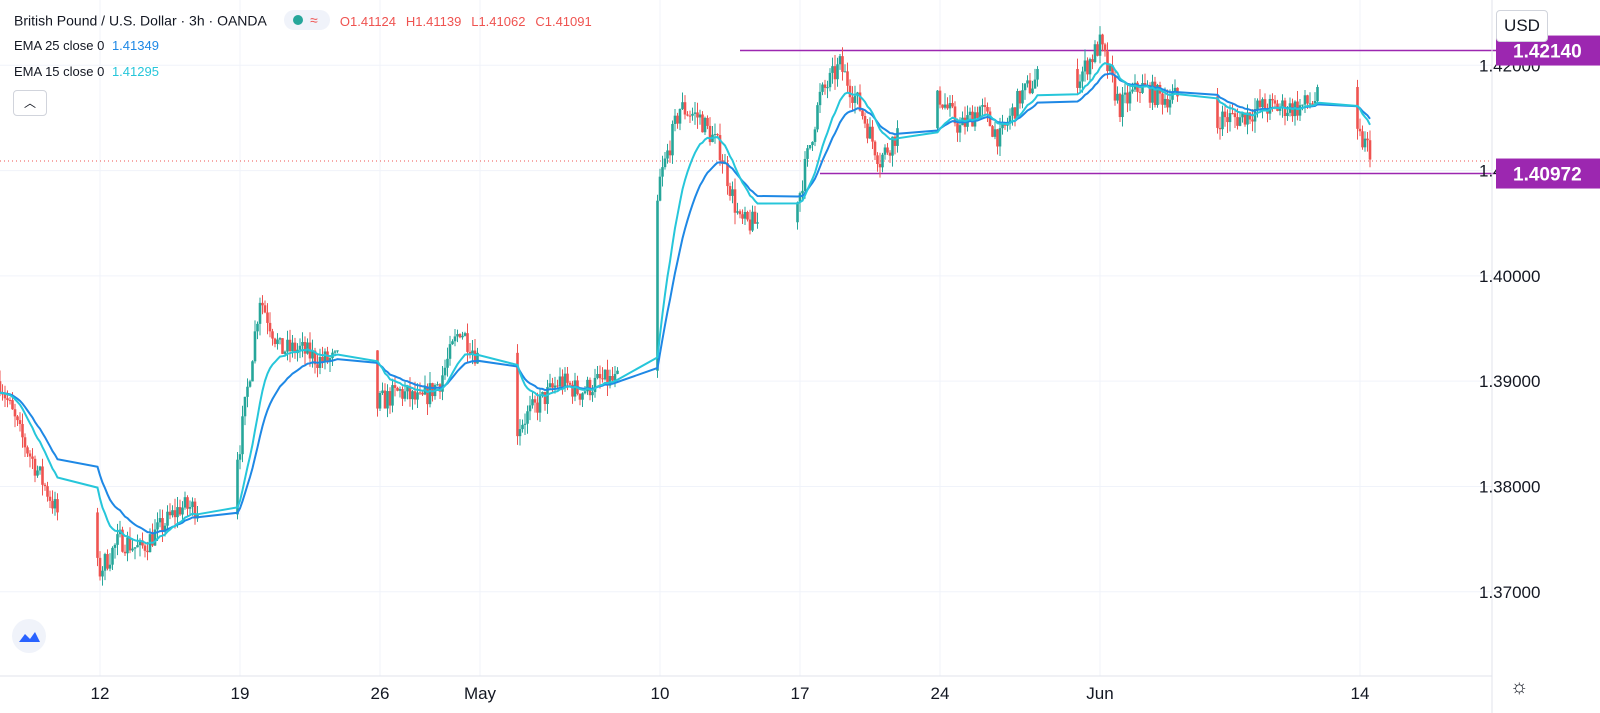 The height and width of the screenshot is (713, 1600). I want to click on gear-icon: ☼, so click(1519, 687).